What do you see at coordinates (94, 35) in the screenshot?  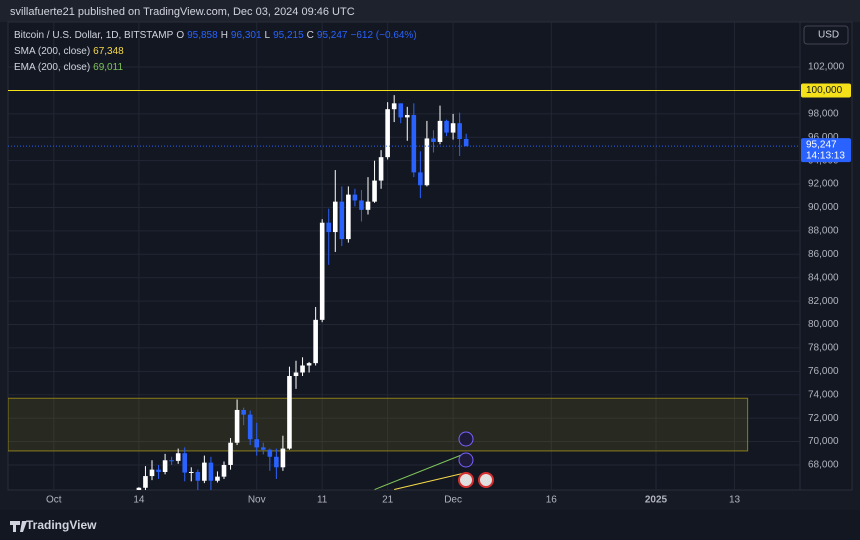 I see `symbol: Bitcoin / U.S. Dollar, 1D, BITSTAMP` at bounding box center [94, 35].